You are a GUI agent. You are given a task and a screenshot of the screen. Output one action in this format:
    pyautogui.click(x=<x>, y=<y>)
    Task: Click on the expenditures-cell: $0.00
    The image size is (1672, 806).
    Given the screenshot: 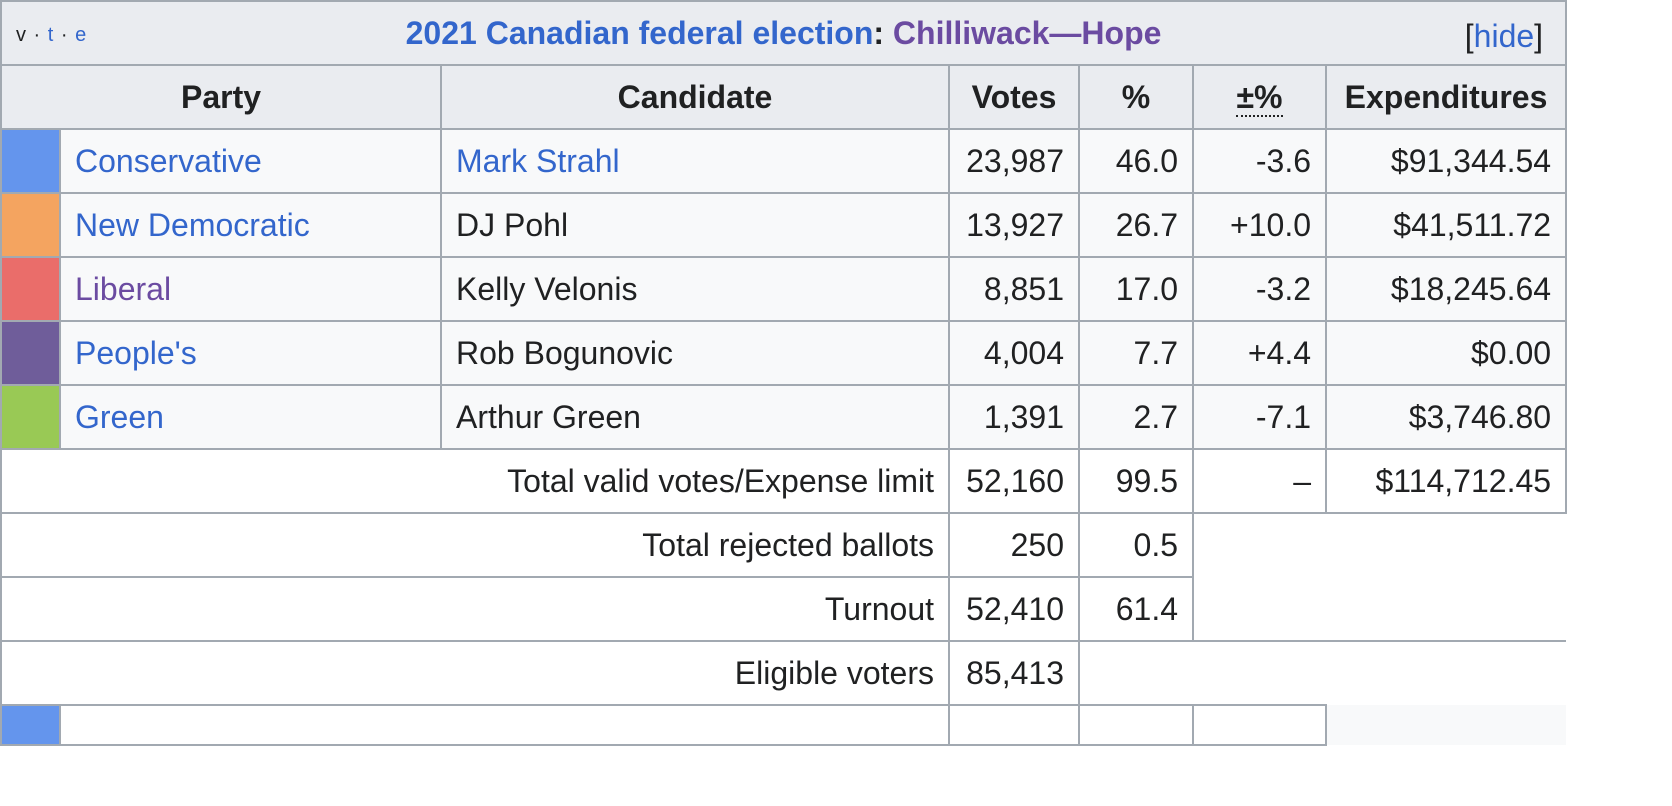 What is the action you would take?
    pyautogui.click(x=1446, y=353)
    